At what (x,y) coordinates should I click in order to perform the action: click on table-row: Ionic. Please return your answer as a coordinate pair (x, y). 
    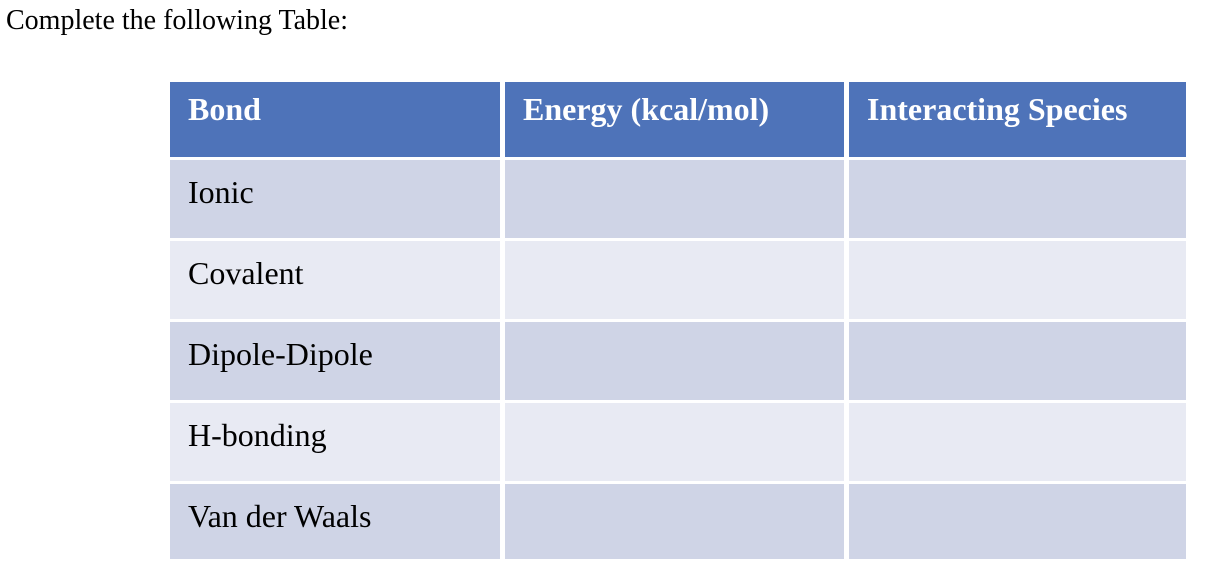
    Looking at the image, I should click on (678, 200).